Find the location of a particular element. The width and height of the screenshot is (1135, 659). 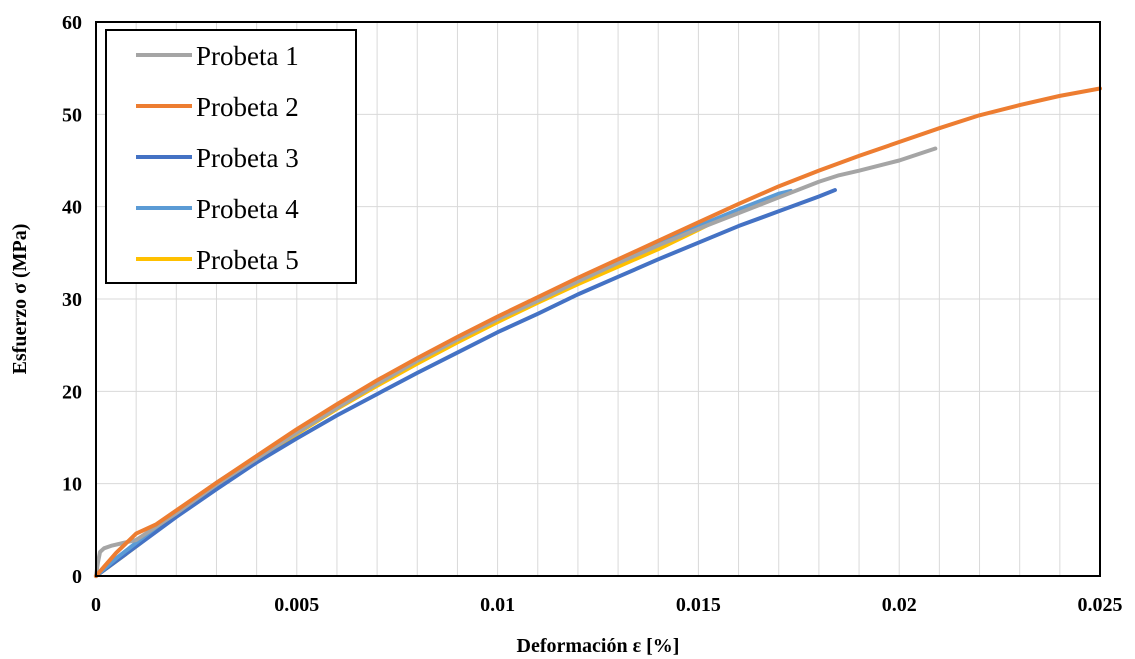

y-tick-label: 40 is located at coordinates (72, 208).